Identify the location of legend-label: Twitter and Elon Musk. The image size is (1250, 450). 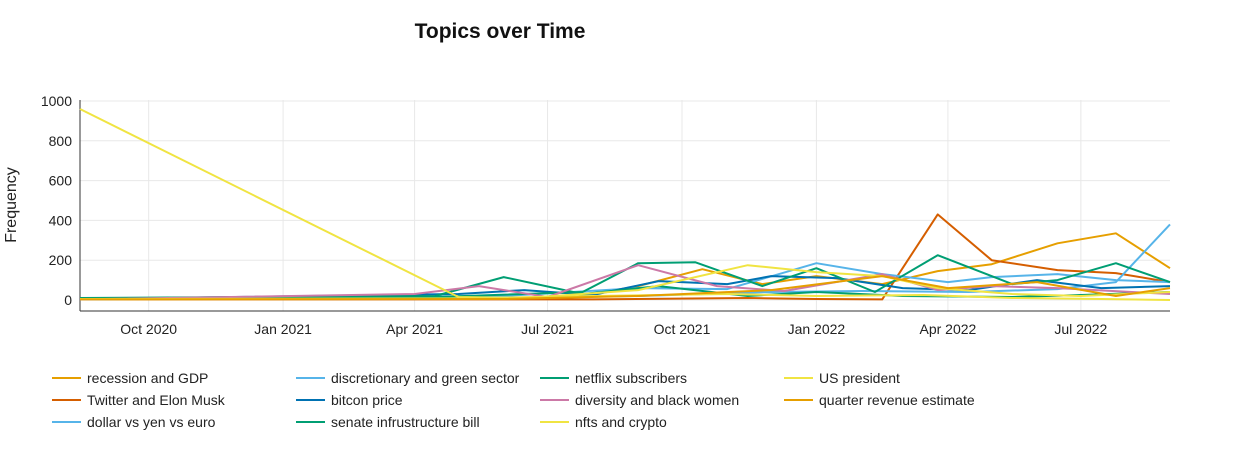
(156, 400).